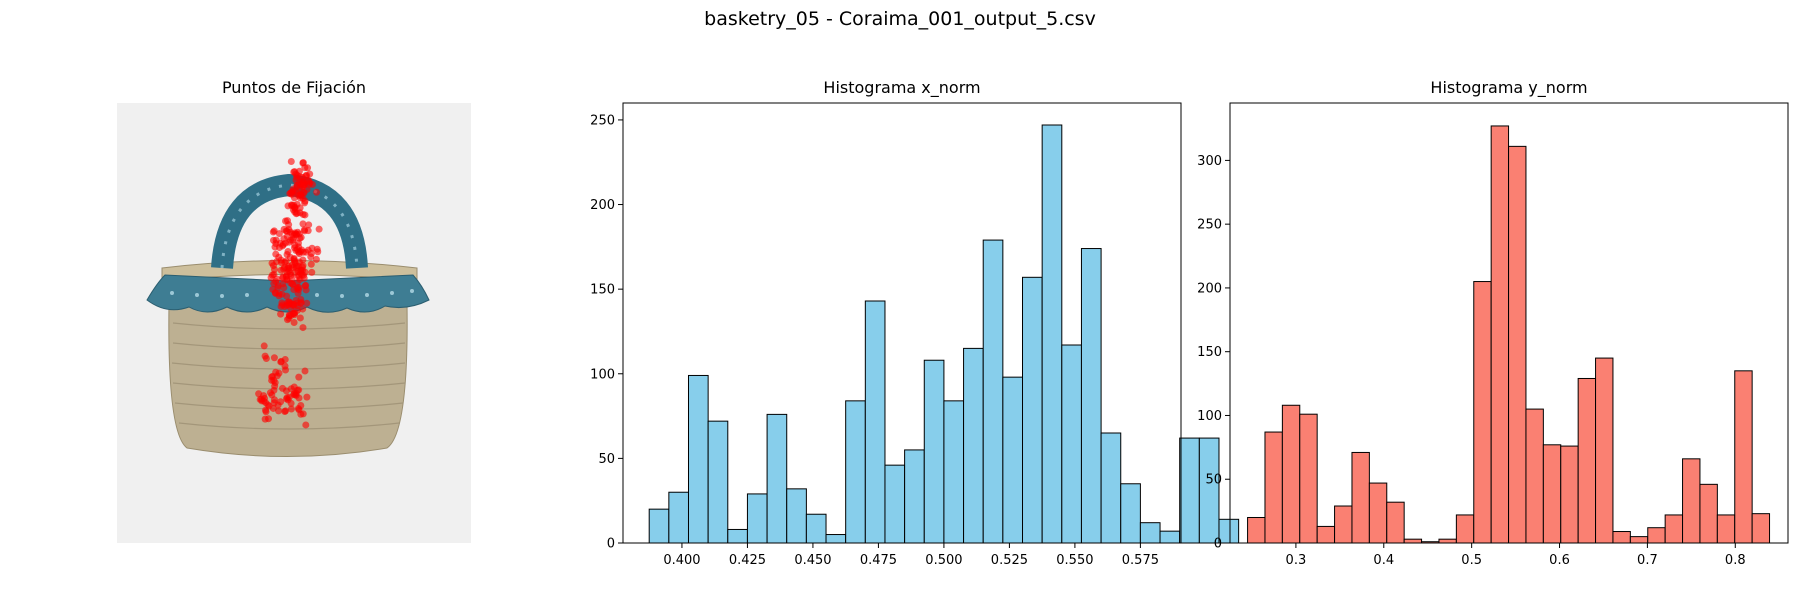 This screenshot has height=600, width=1800. Describe the element at coordinates (602, 120) in the screenshot. I see `histogram-x-ytick-label: 250` at that location.